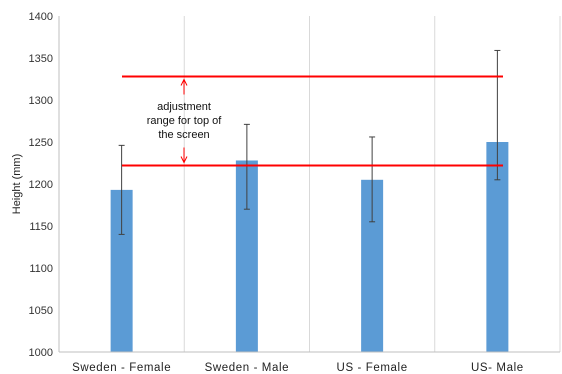 The height and width of the screenshot is (374, 562). What do you see at coordinates (41, 269) in the screenshot?
I see `y-tick-label: 1100` at bounding box center [41, 269].